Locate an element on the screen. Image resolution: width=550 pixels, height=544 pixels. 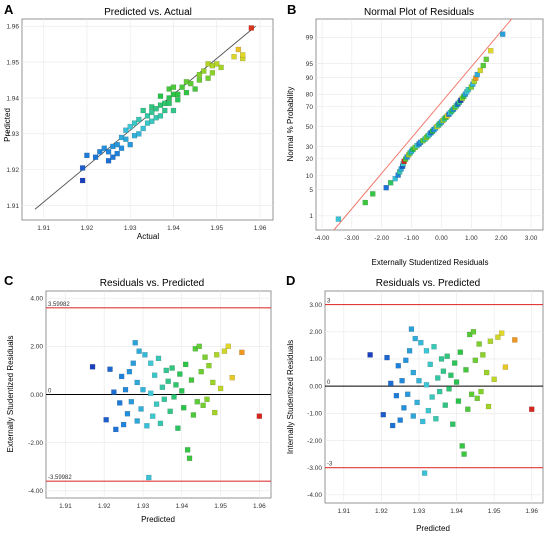
y-tick-label: 1.95 is located at coordinates (12, 62).